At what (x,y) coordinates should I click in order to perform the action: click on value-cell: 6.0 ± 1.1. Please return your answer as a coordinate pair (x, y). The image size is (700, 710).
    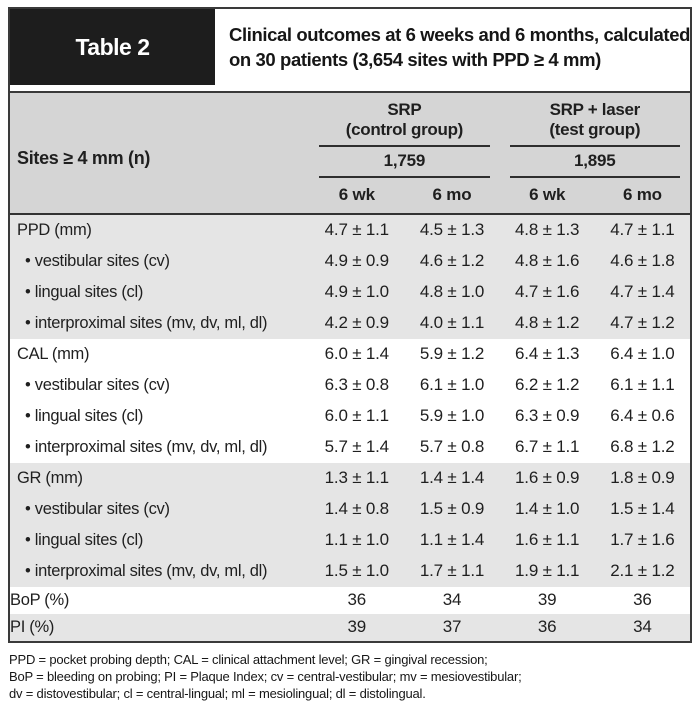
    Looking at the image, I should click on (357, 416).